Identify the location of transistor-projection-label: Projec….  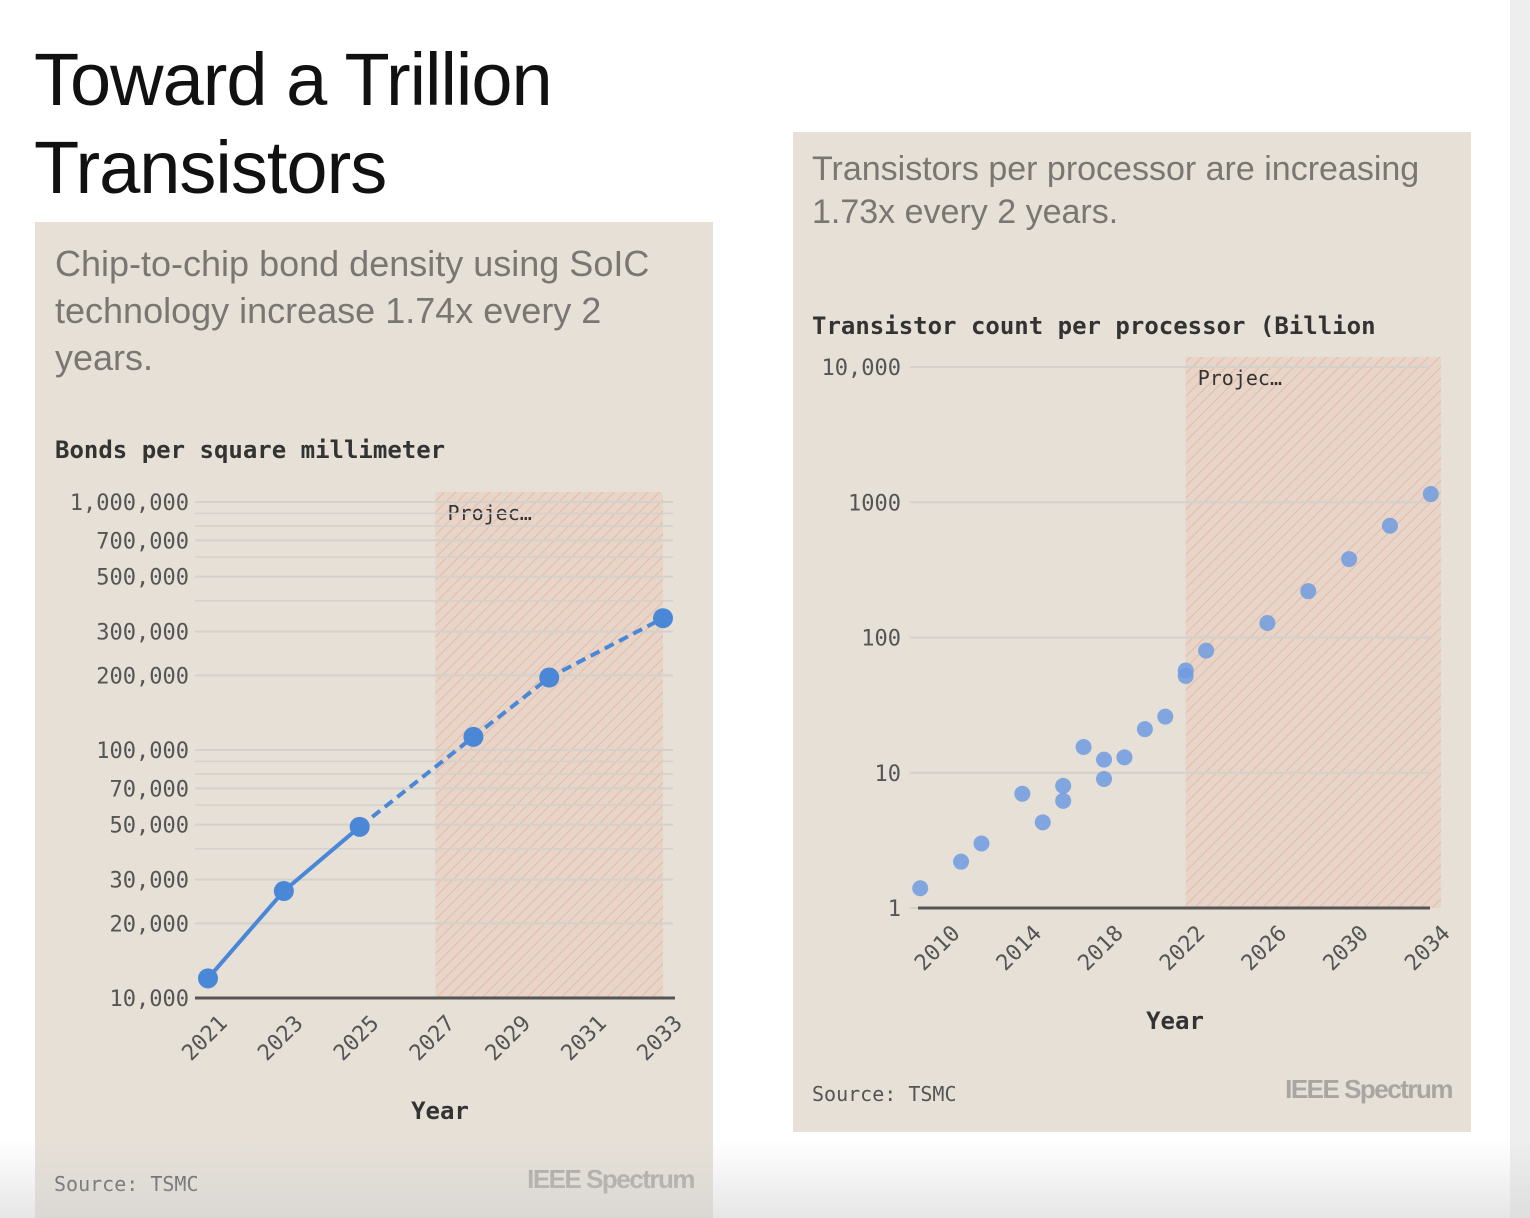
(1240, 378).